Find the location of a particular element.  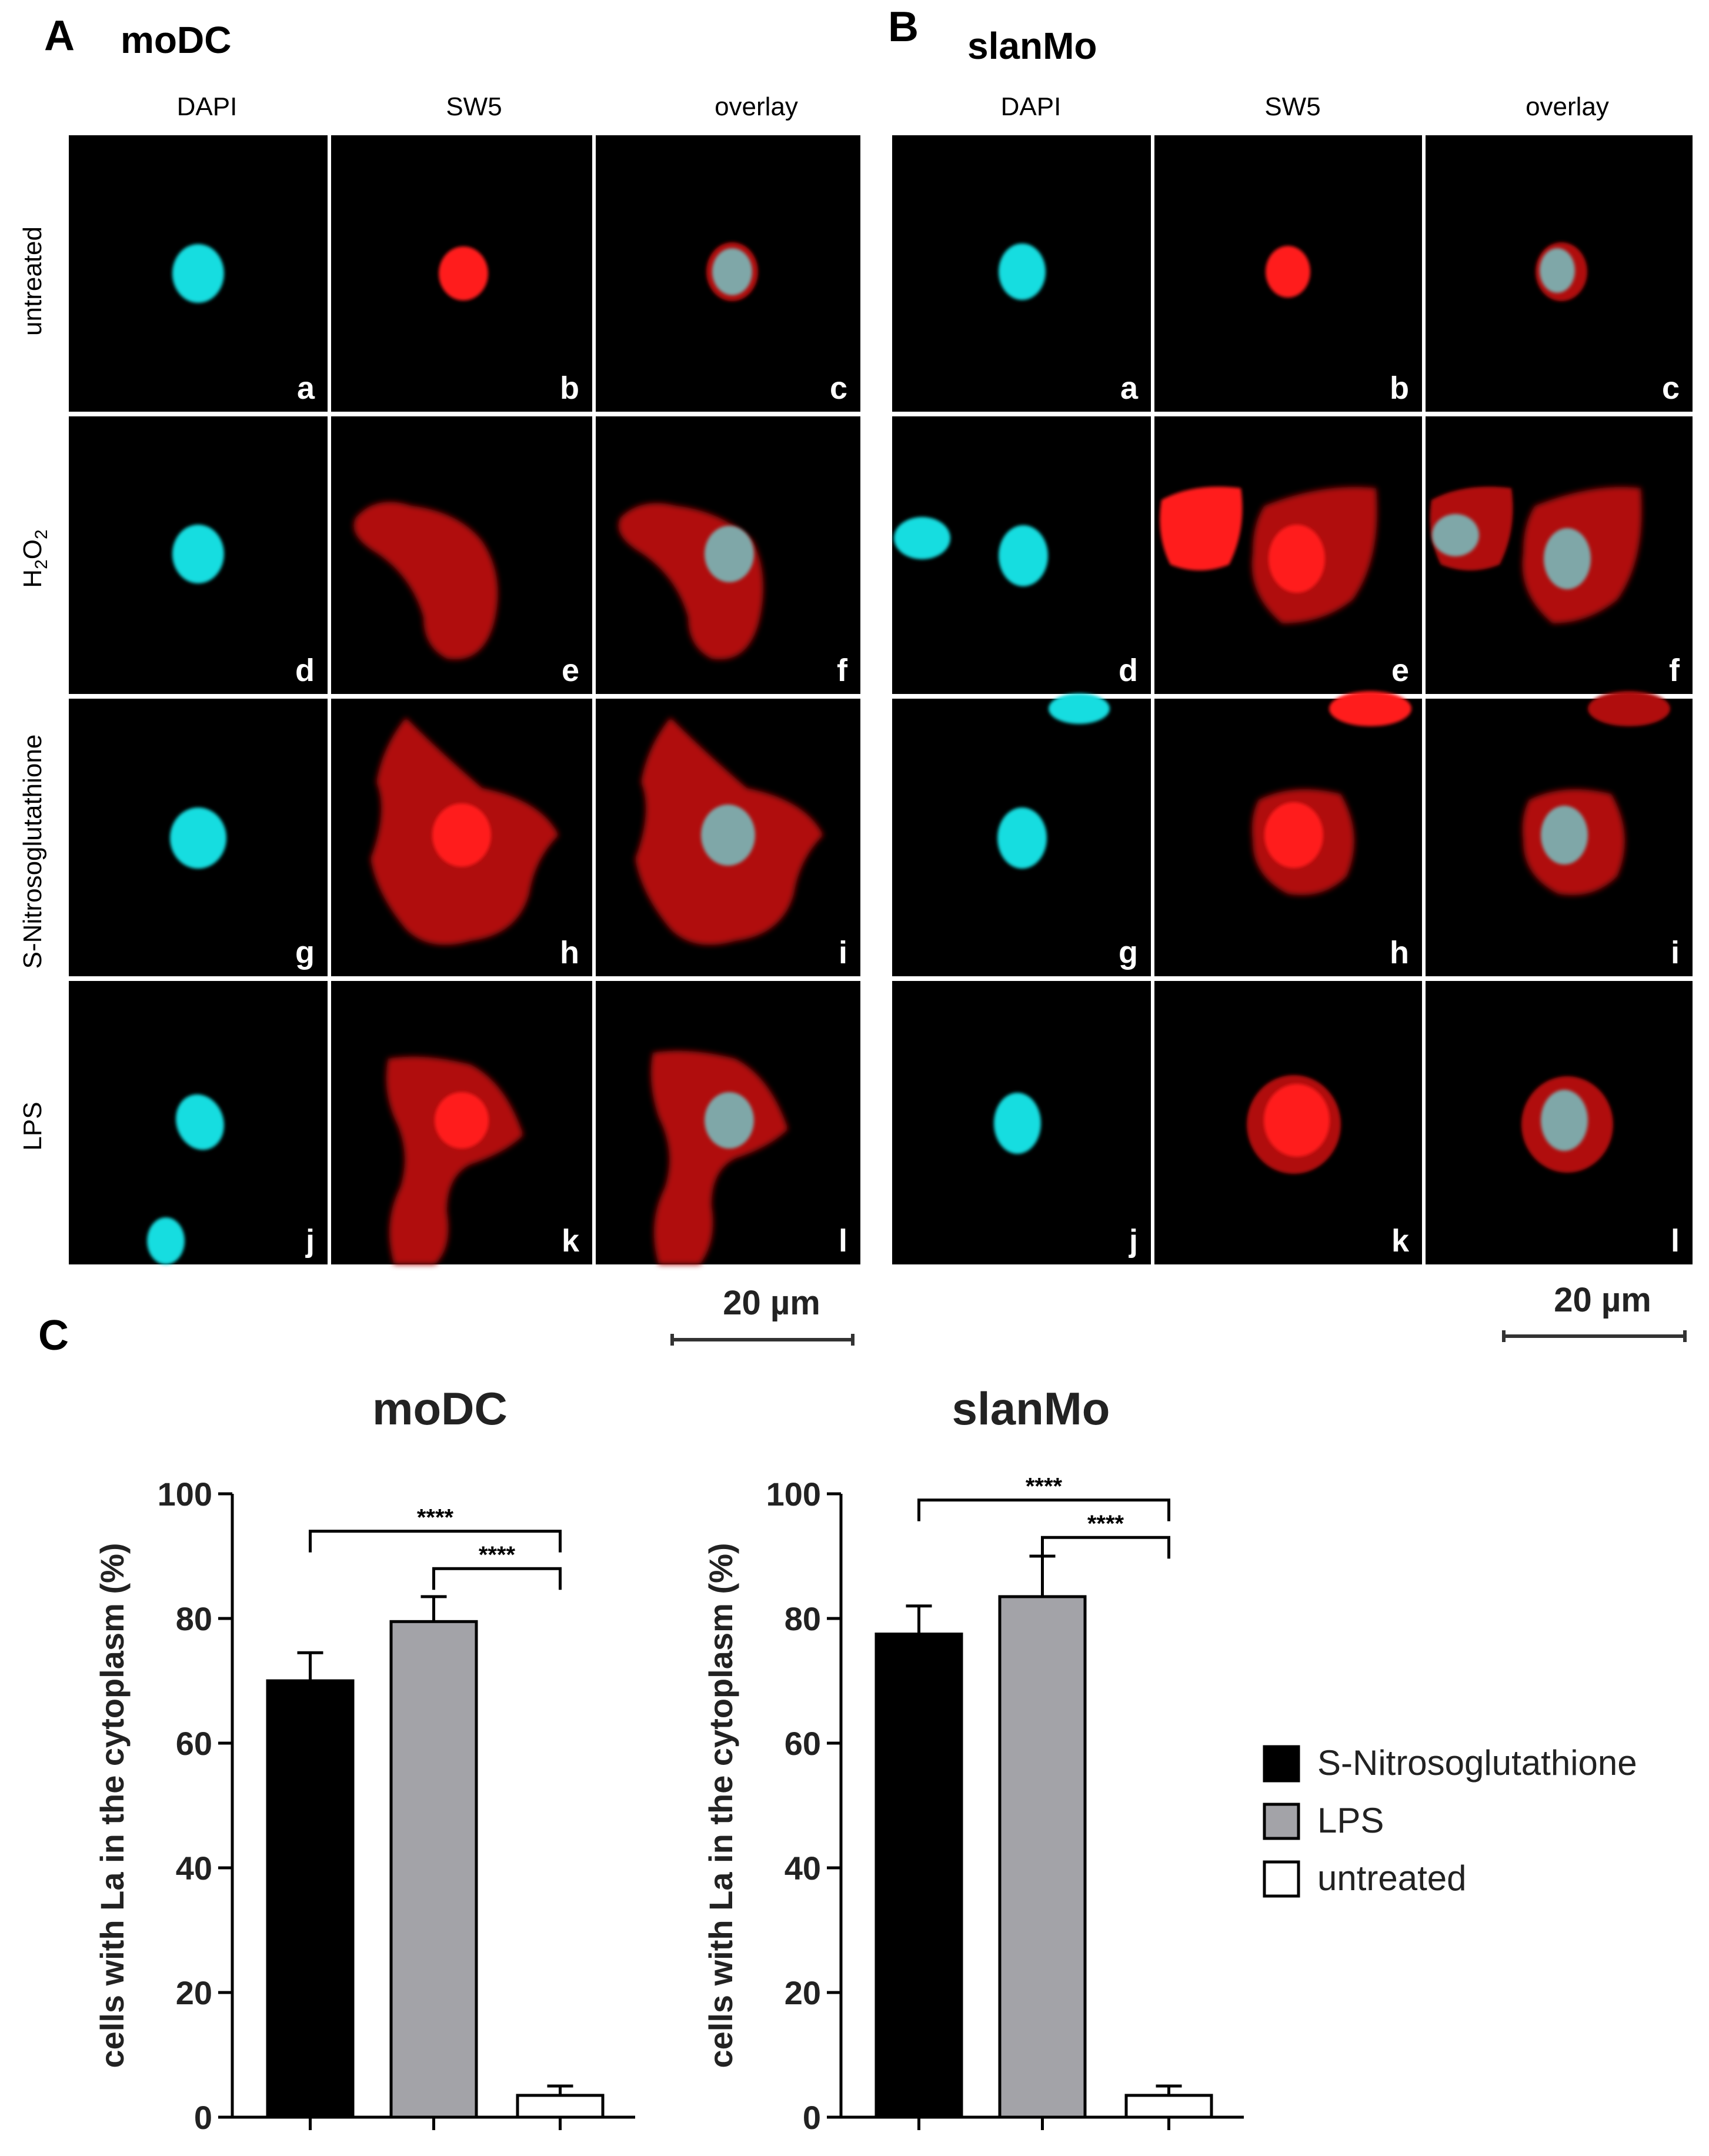

y-tick-label-0-1: 20 is located at coordinates (194, 1992).